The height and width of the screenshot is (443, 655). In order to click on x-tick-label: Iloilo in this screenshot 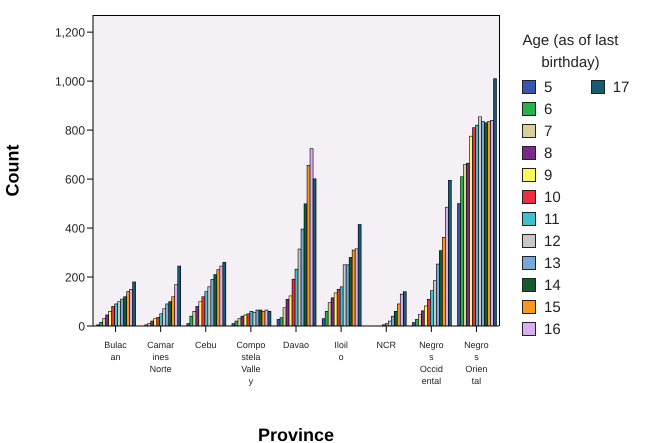, I will do `click(341, 351)`.